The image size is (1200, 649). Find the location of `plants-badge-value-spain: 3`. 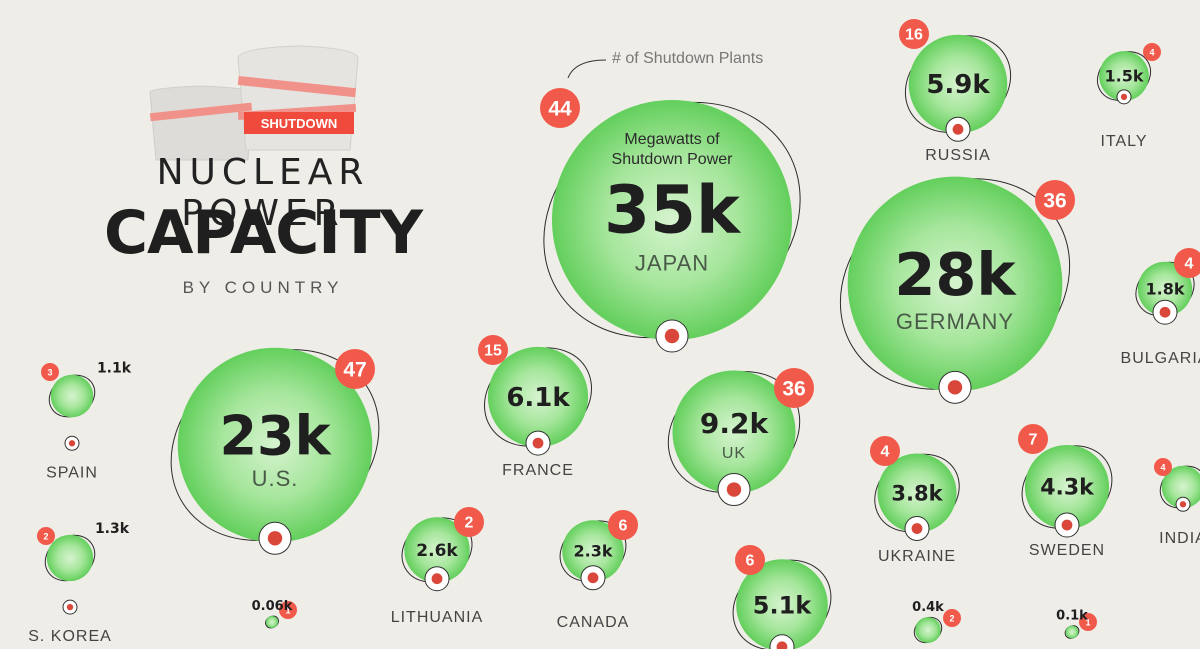

plants-badge-value-spain: 3 is located at coordinates (49, 372).